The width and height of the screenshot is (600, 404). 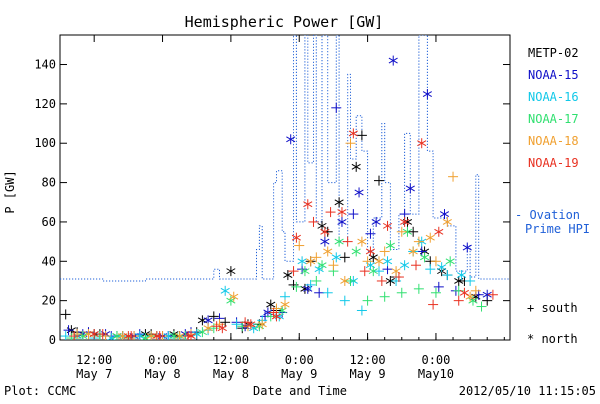 What do you see at coordinates (49, 222) in the screenshot?
I see `y-tick-label: 60` at bounding box center [49, 222].